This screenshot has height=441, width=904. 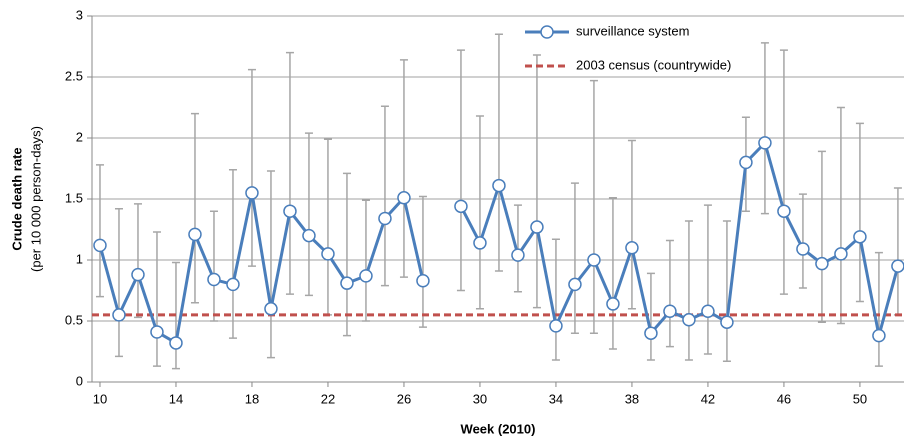 I want to click on y-tick-label: 1.5, so click(x=74, y=197).